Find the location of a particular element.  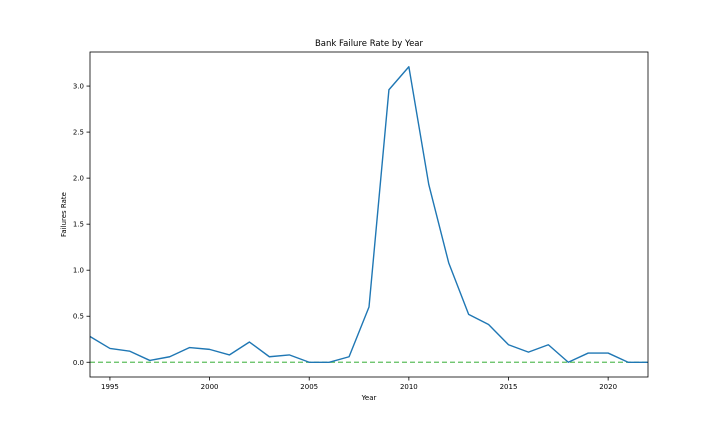

y-axis: 0.0 0.5 1.0 1.5 2.0 2.5 3.0 is located at coordinates (81, 225).